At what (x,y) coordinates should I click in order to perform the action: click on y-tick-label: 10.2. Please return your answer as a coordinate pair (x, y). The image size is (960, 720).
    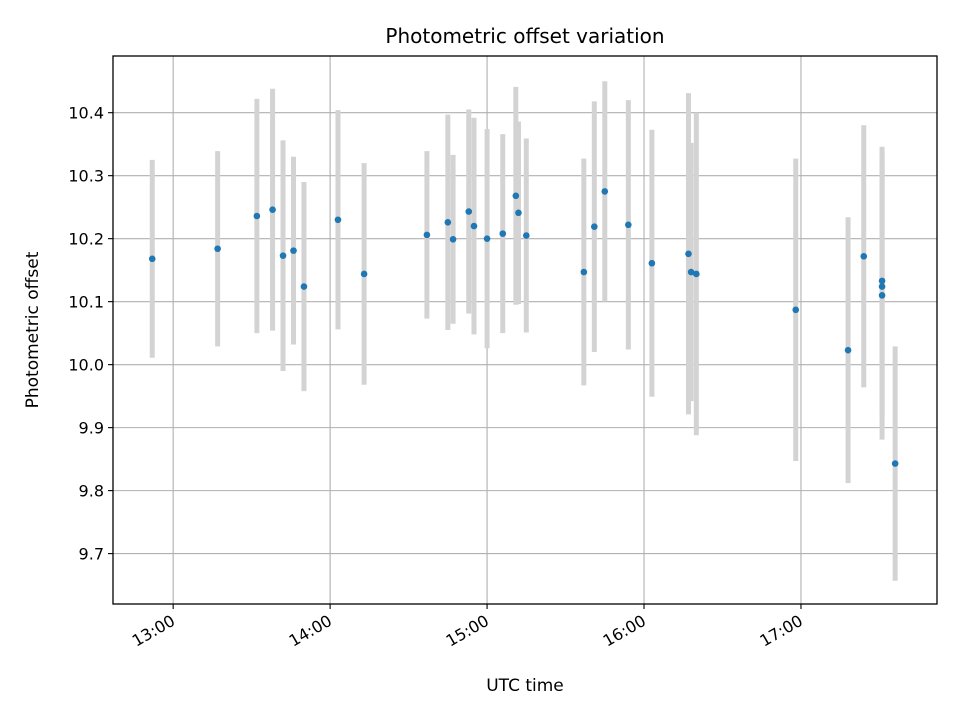
    Looking at the image, I should click on (86, 239).